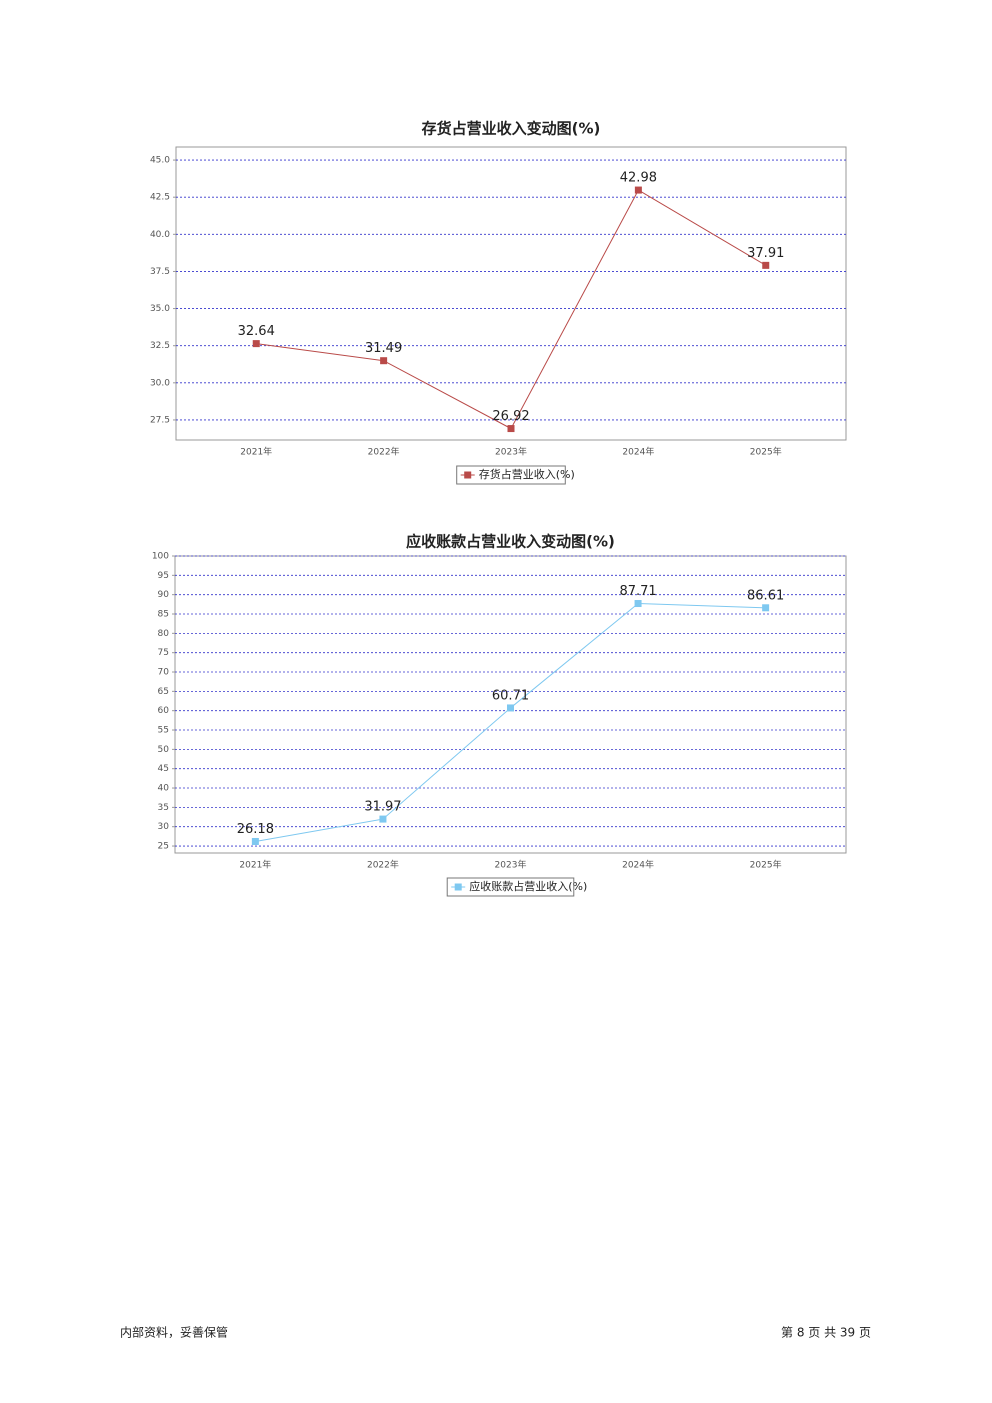 The image size is (992, 1403). I want to click on y-tick-label: 40, so click(164, 789).